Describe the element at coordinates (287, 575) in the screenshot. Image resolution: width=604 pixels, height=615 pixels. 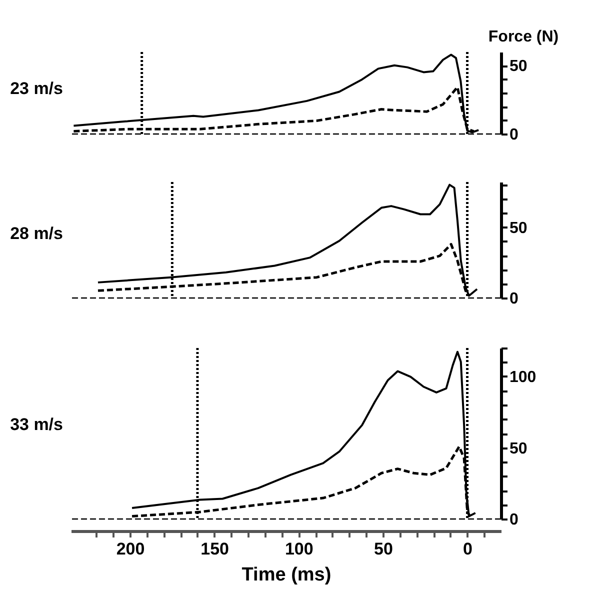
I see `x-axis-title: Time (ms)` at that location.